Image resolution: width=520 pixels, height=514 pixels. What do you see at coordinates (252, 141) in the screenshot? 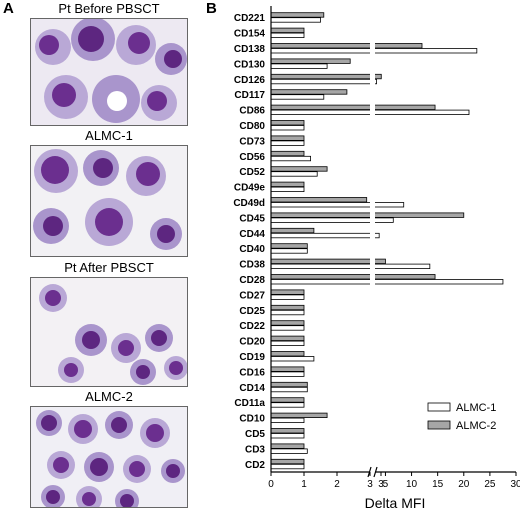
I see `category-label: CD73` at bounding box center [252, 141].